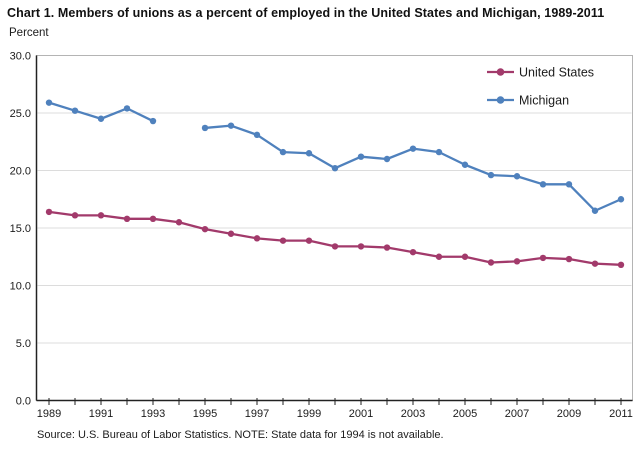  What do you see at coordinates (465, 256) in the screenshot?
I see `data-point-united-states-2005` at bounding box center [465, 256].